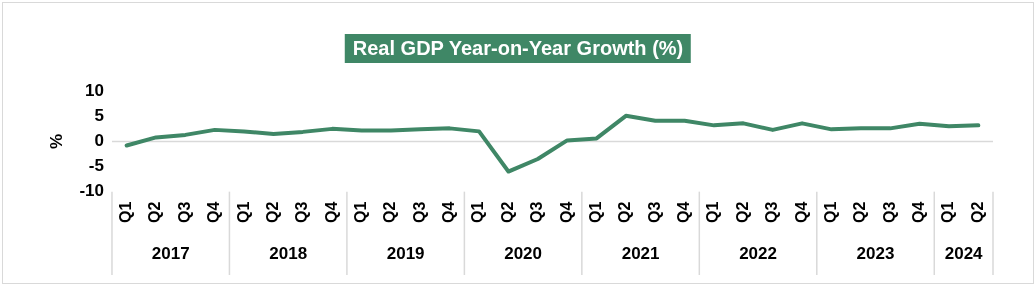 This screenshot has height=286, width=1036. Describe the element at coordinates (964, 253) in the screenshot. I see `text: 2024` at that location.